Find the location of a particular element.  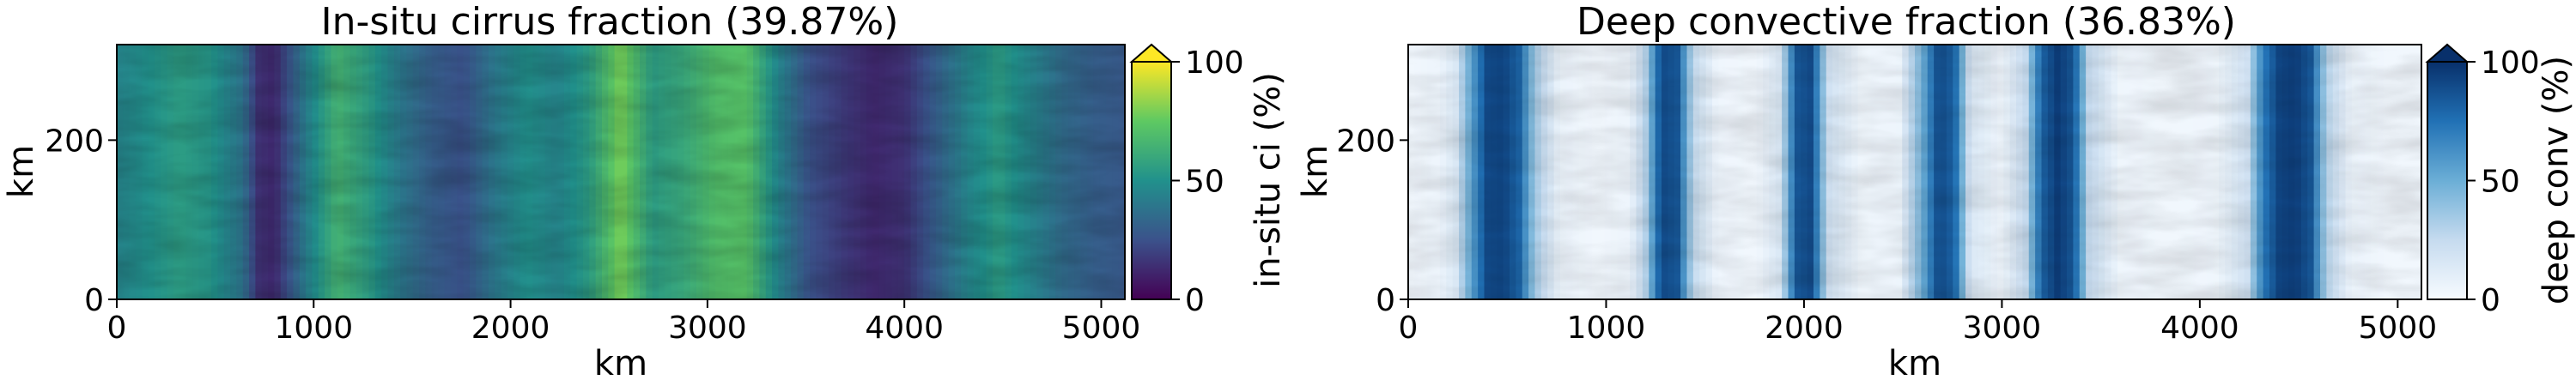

cirrus-colorbar-tick-label: 100 is located at coordinates (1214, 63).